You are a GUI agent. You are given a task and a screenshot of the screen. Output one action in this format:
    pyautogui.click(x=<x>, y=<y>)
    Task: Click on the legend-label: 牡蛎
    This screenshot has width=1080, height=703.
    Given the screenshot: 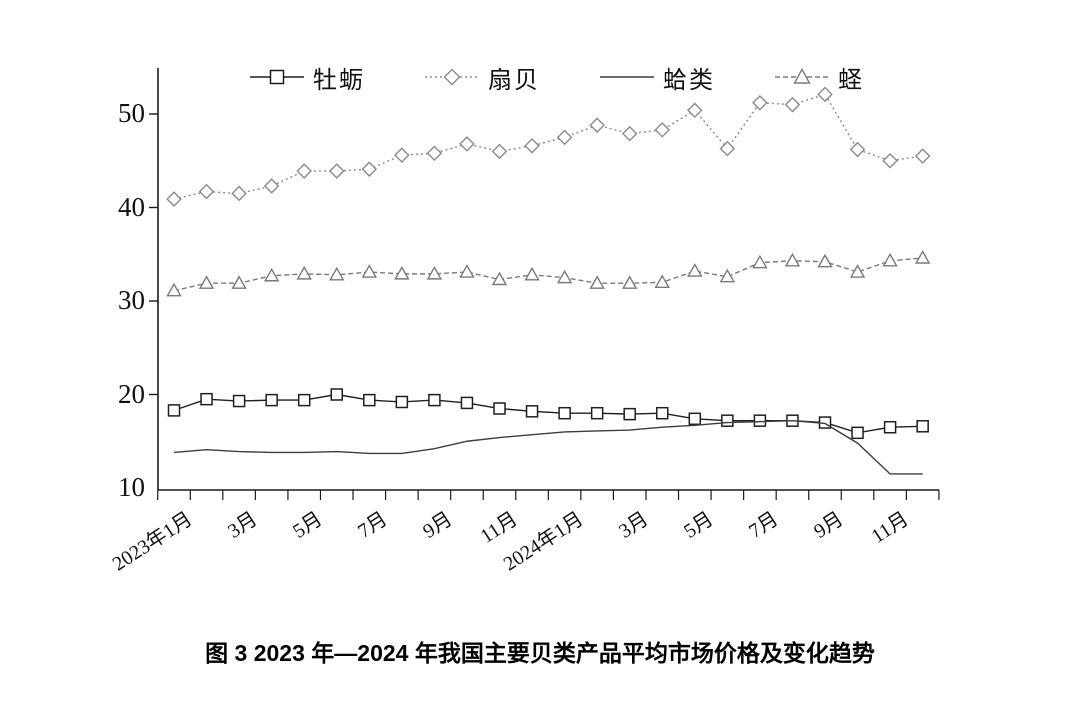 What is the action you would take?
    pyautogui.click(x=339, y=80)
    